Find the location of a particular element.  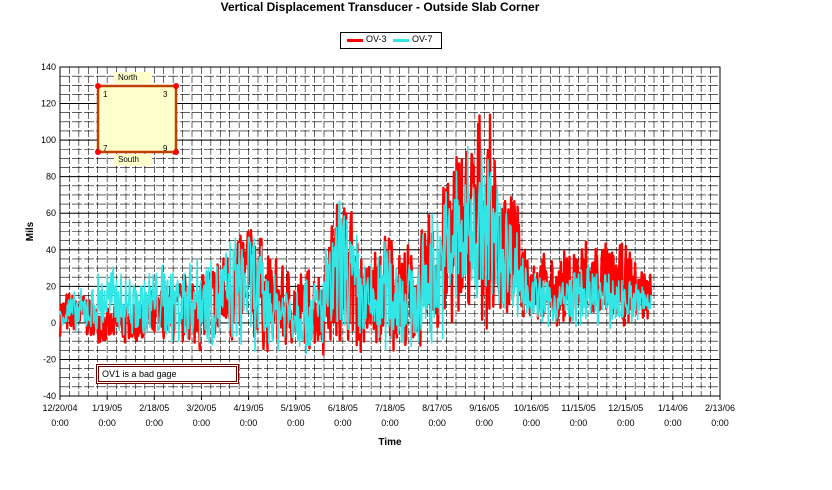

annotation-box: OV1 is a bad gage is located at coordinates (167, 374).